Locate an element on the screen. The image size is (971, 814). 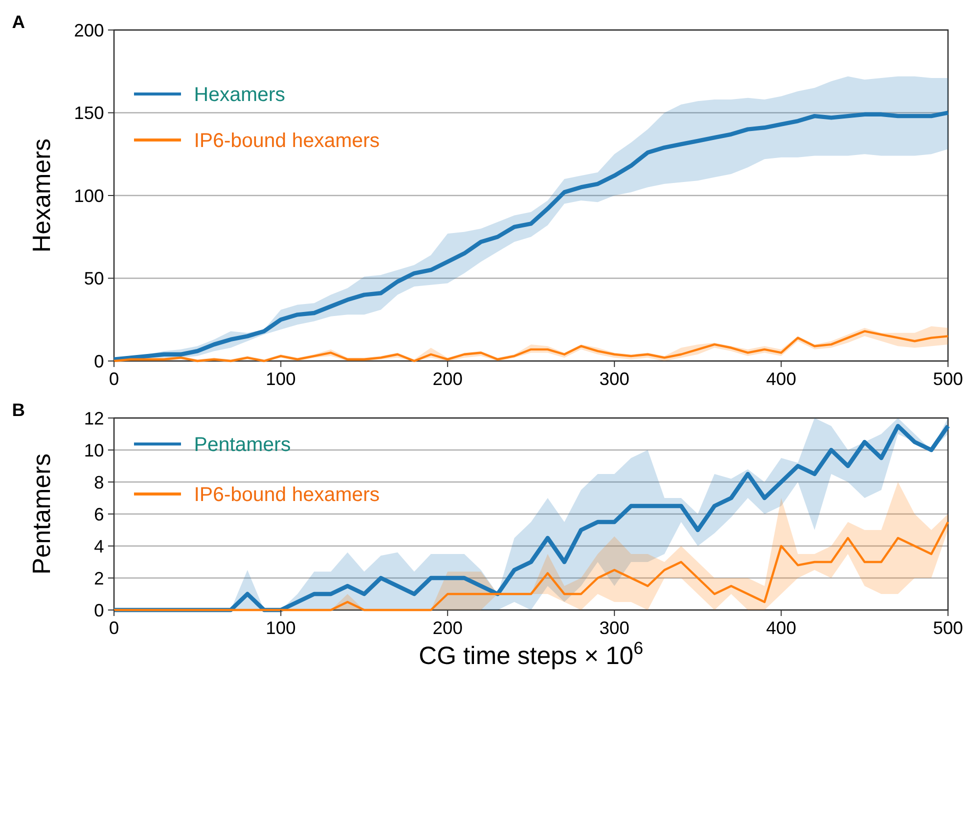
x-axis-title: CG time steps × 10$^{6}$ is located at coordinates (531, 654).